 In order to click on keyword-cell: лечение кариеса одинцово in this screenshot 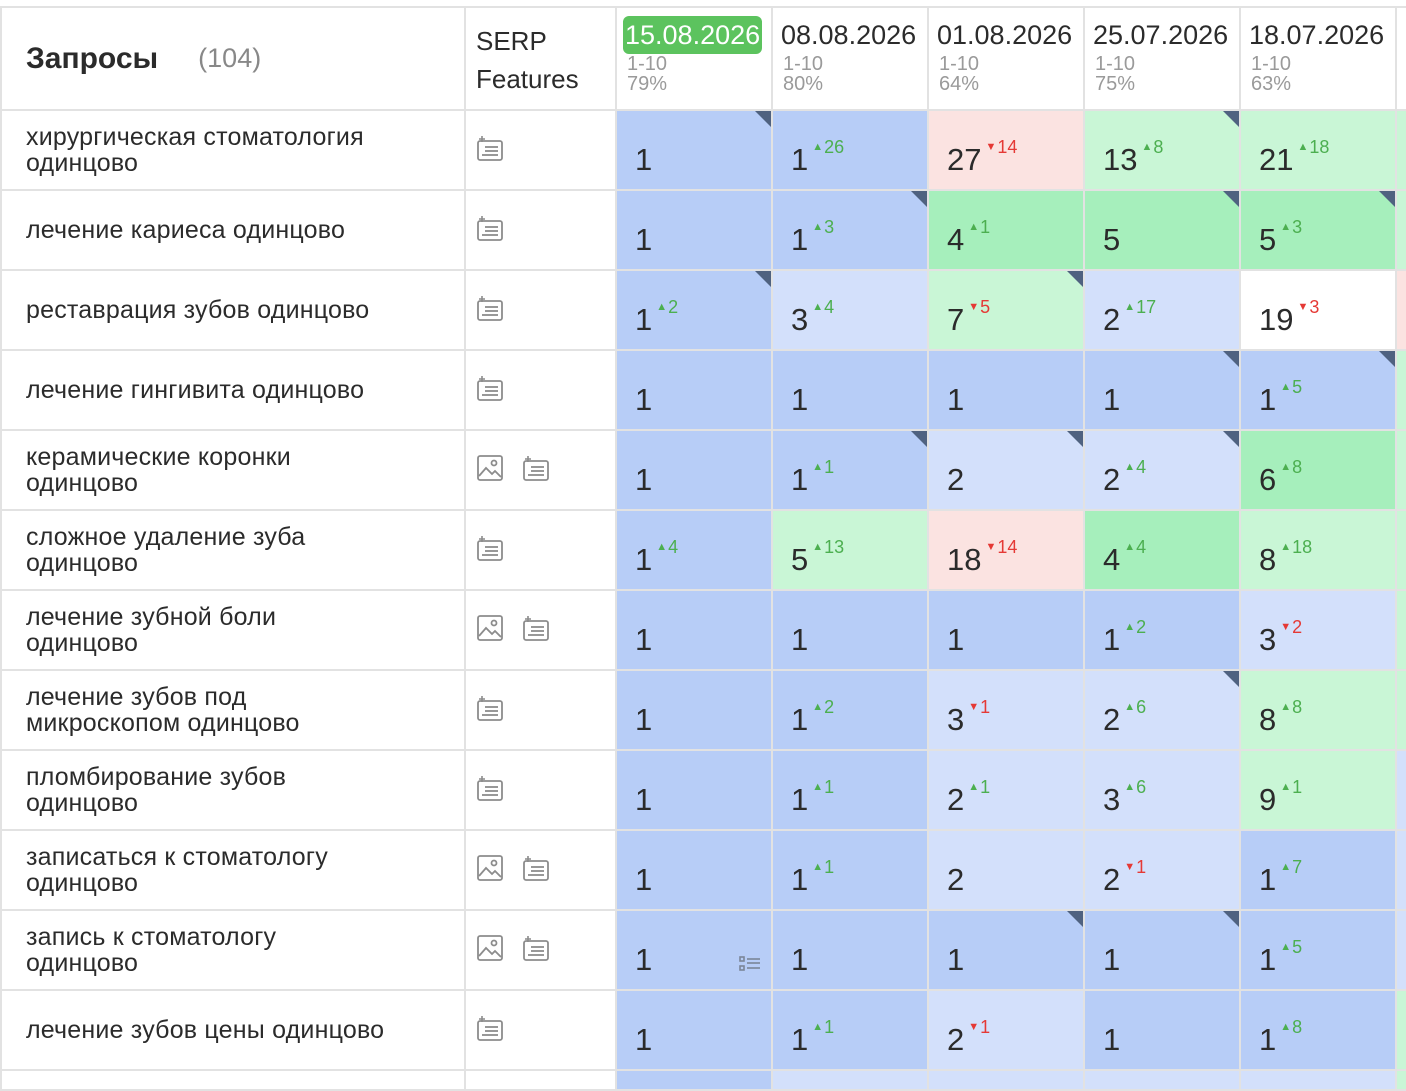, I will do `click(233, 231)`.